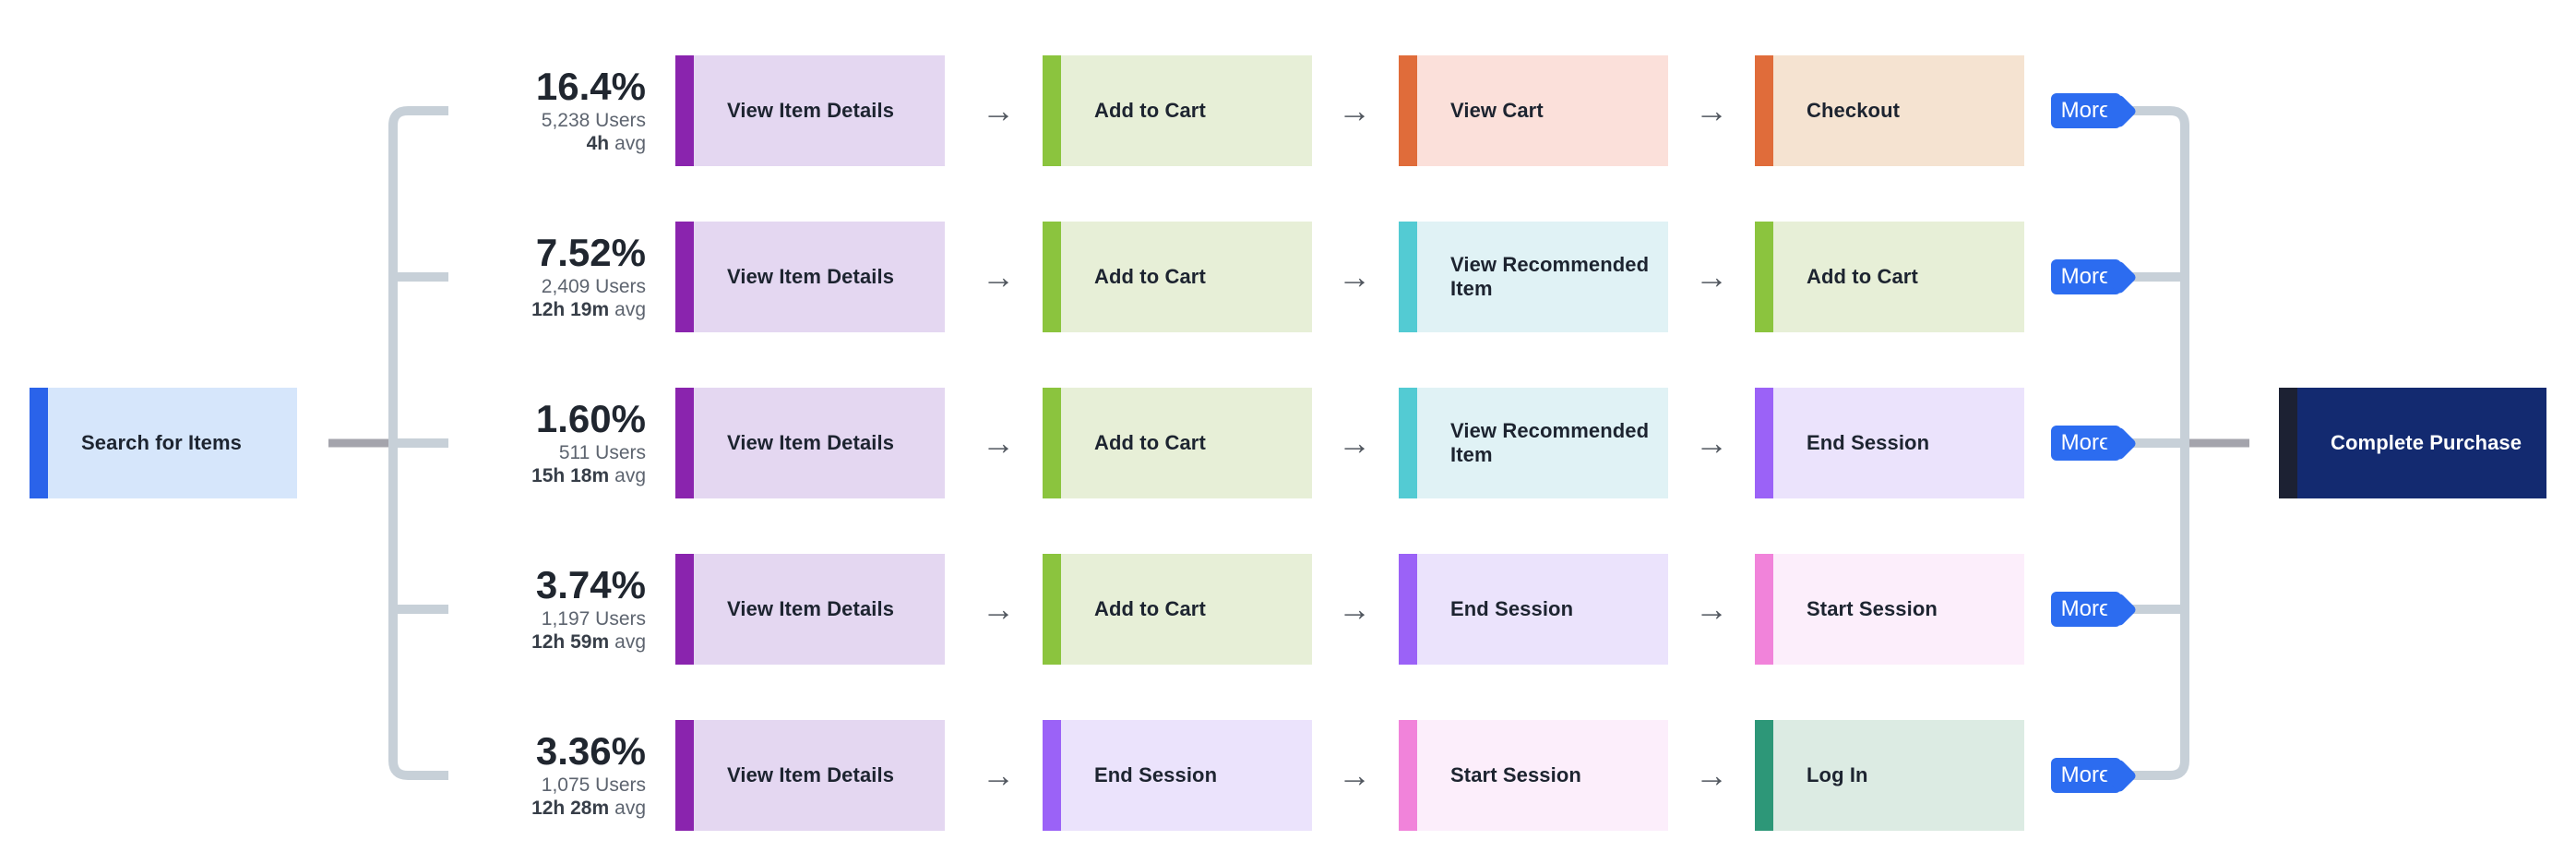 This screenshot has width=2576, height=864. What do you see at coordinates (517, 443) in the screenshot?
I see `row-stats: 1.60% 511 Users 15h 18m avg` at bounding box center [517, 443].